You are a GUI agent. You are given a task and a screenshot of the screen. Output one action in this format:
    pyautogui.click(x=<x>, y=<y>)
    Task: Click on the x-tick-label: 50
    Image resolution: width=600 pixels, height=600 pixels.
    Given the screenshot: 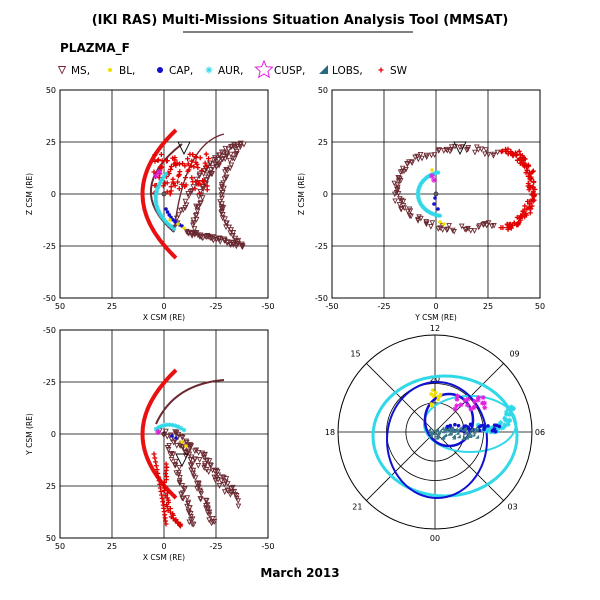 What is the action you would take?
    pyautogui.click(x=540, y=306)
    